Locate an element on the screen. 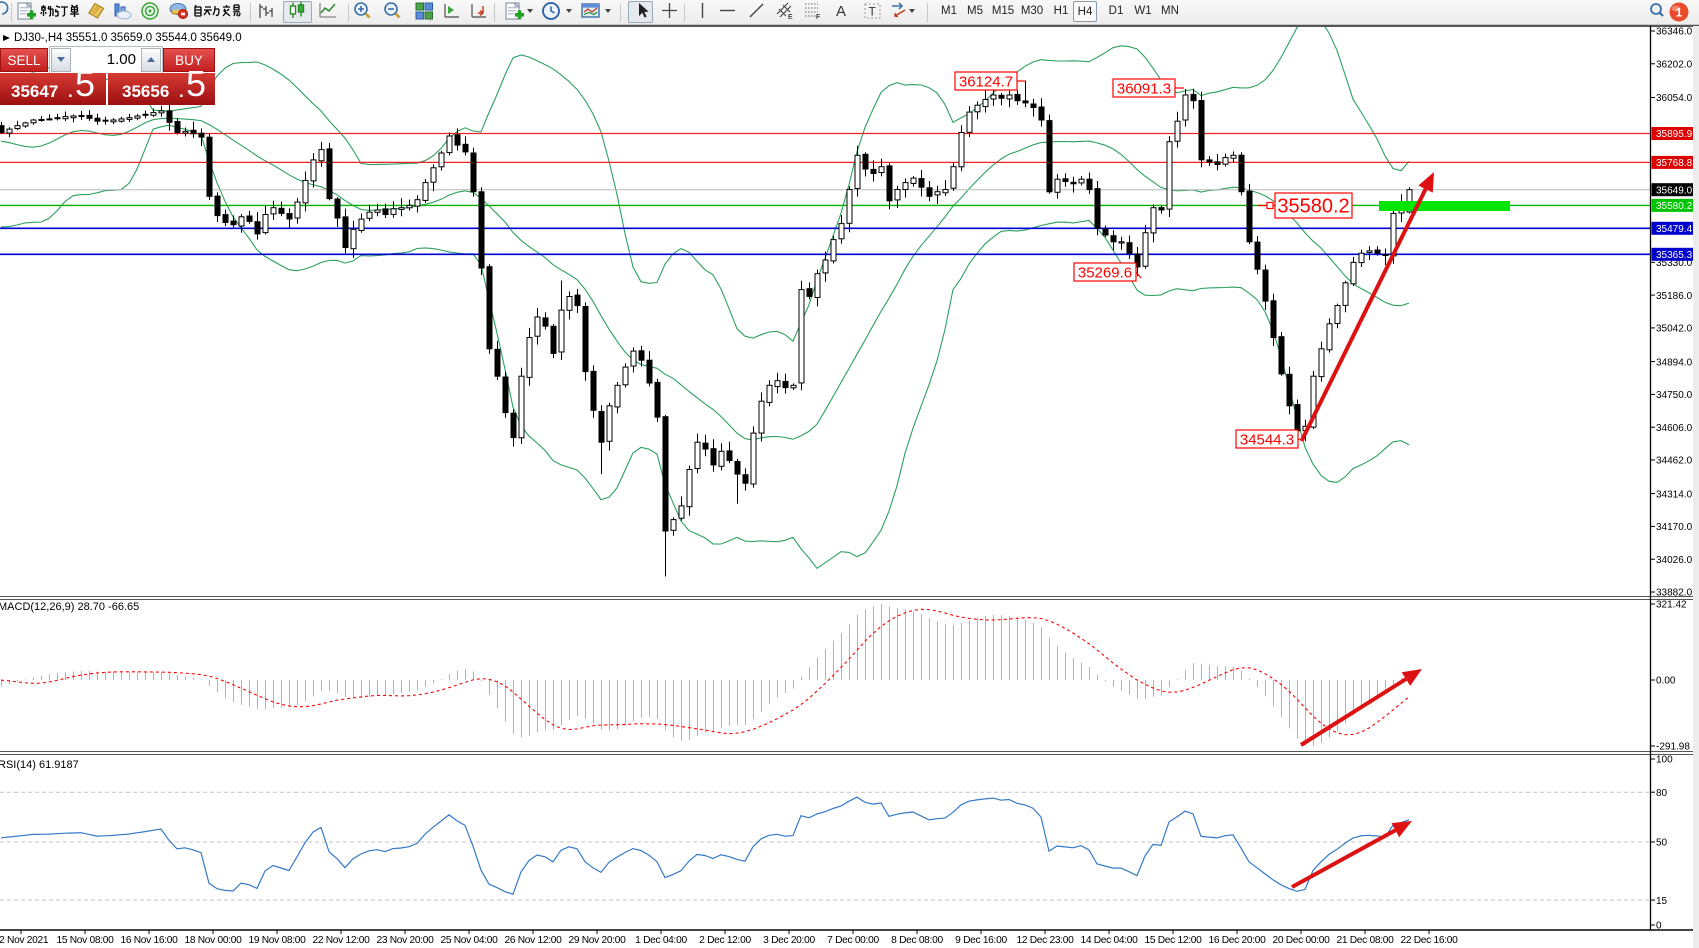 This screenshot has height=948, width=1699. svg-text: 34894.0 is located at coordinates (1674, 362).